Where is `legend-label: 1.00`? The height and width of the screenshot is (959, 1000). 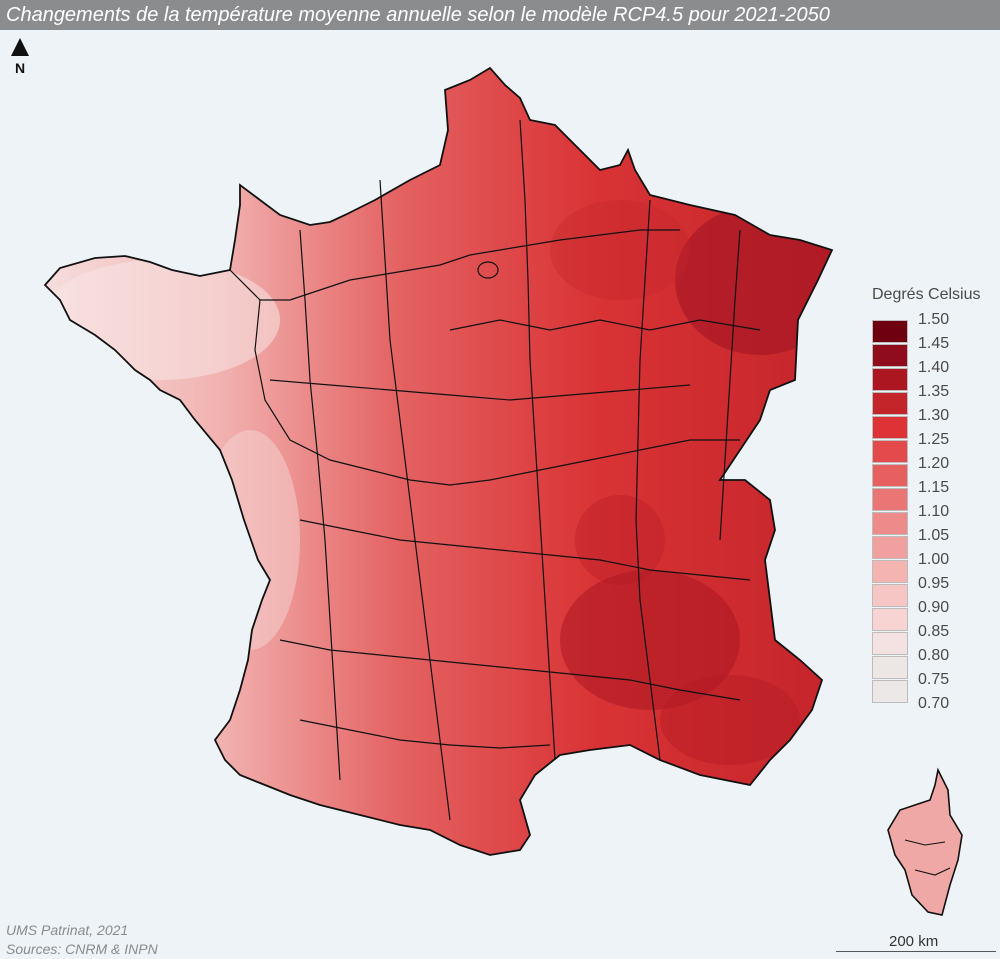 legend-label: 1.00 is located at coordinates (934, 559).